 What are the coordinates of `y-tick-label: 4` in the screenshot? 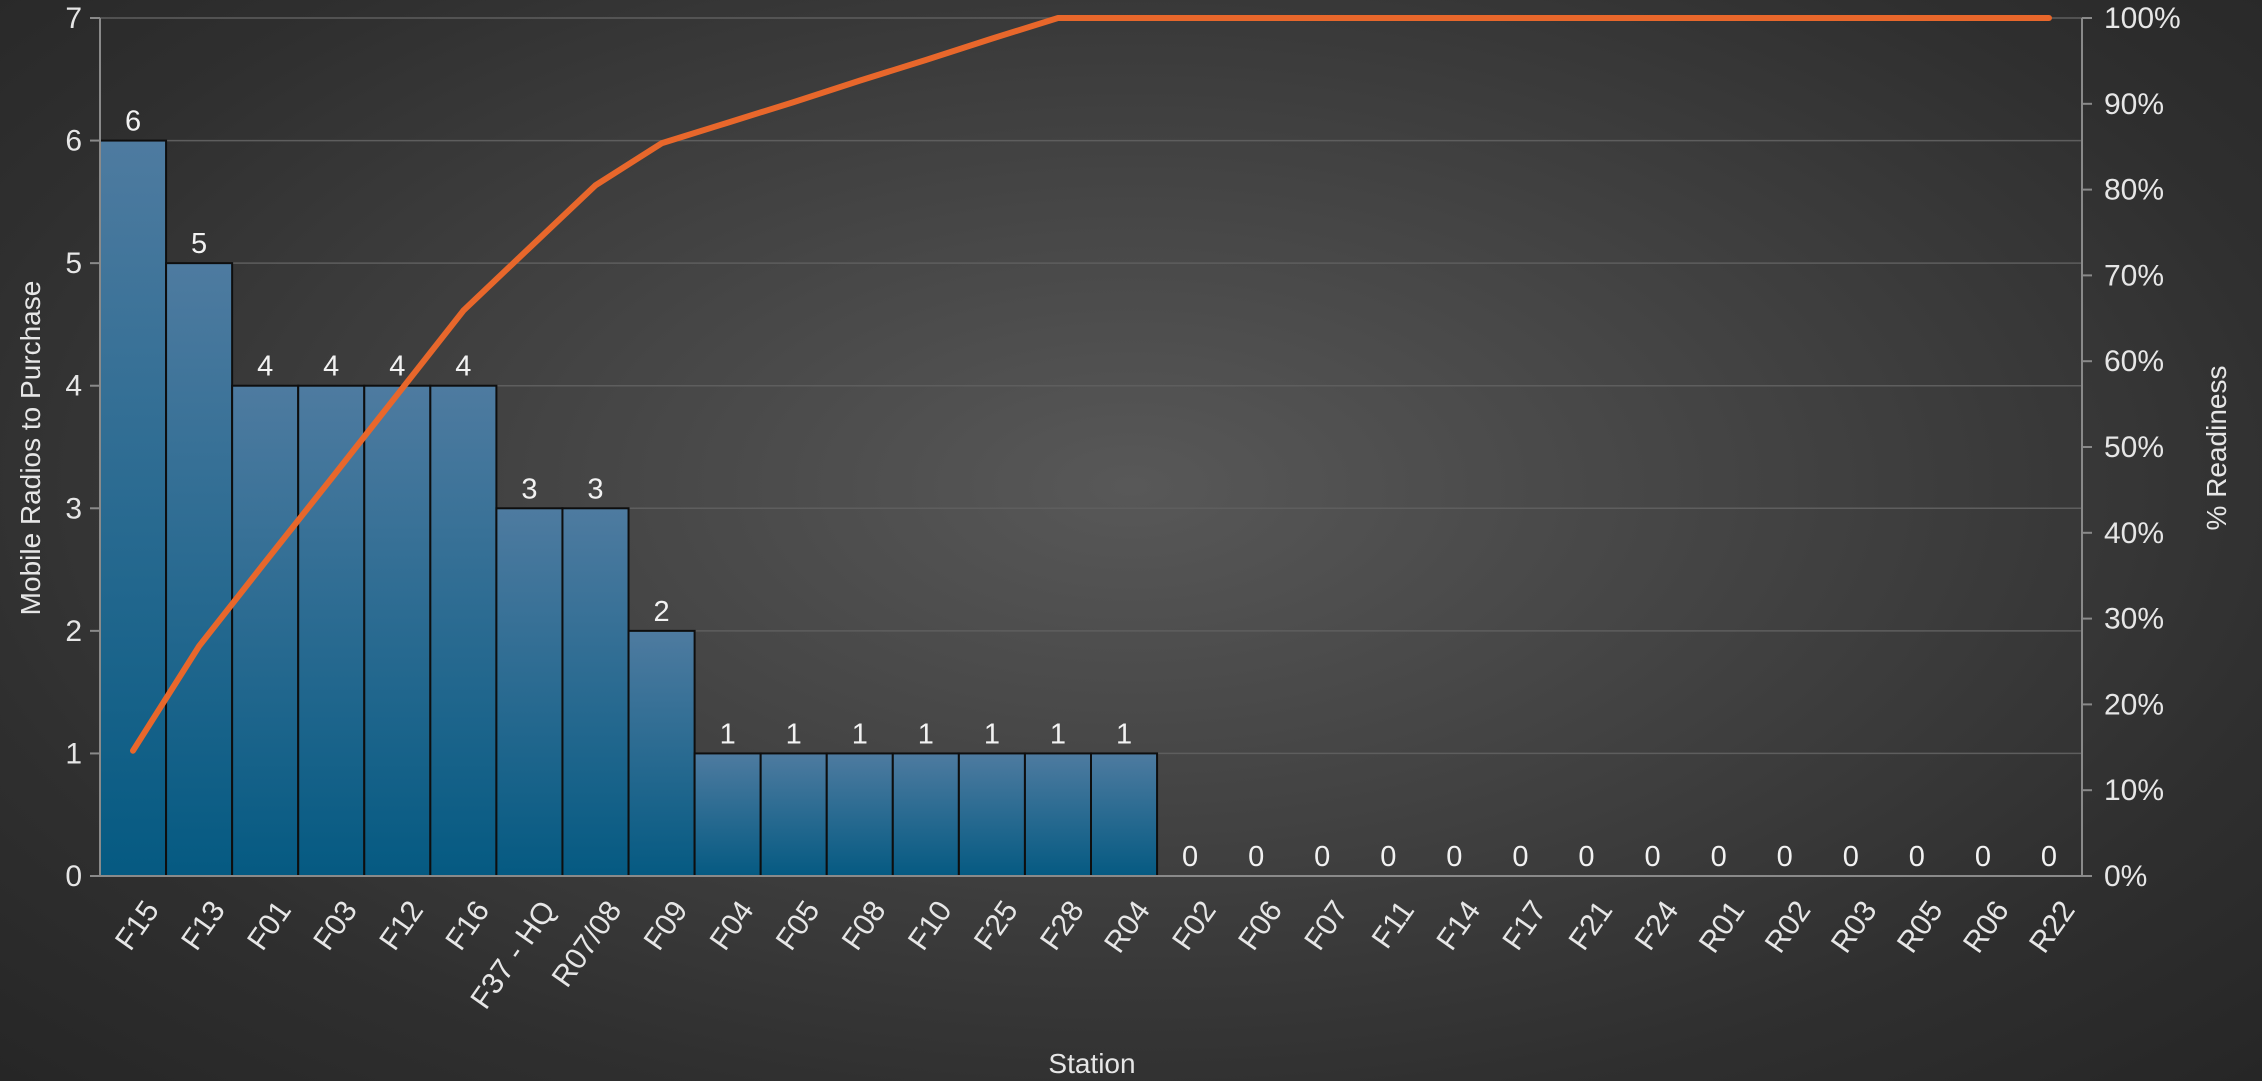 It's located at (73, 386).